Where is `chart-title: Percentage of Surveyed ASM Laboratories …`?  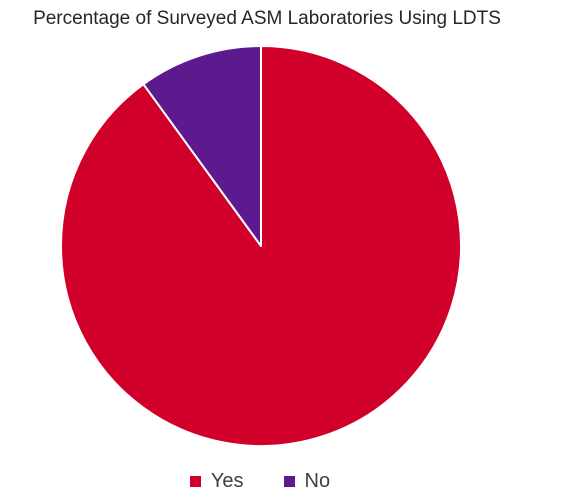
chart-title: Percentage of Surveyed ASM Laboratories … is located at coordinates (267, 18).